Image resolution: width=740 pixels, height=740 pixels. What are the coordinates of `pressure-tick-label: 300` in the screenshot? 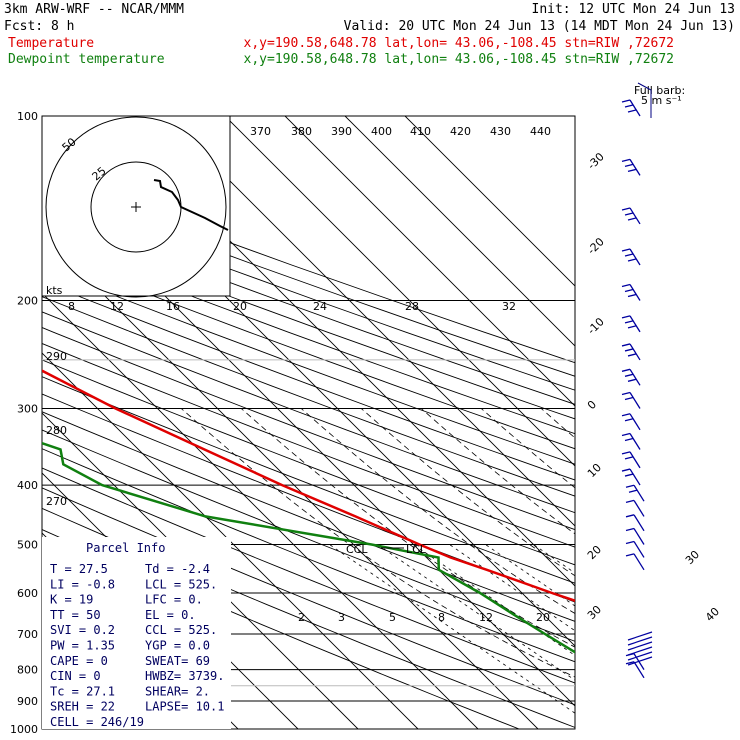 It's located at (27, 408).